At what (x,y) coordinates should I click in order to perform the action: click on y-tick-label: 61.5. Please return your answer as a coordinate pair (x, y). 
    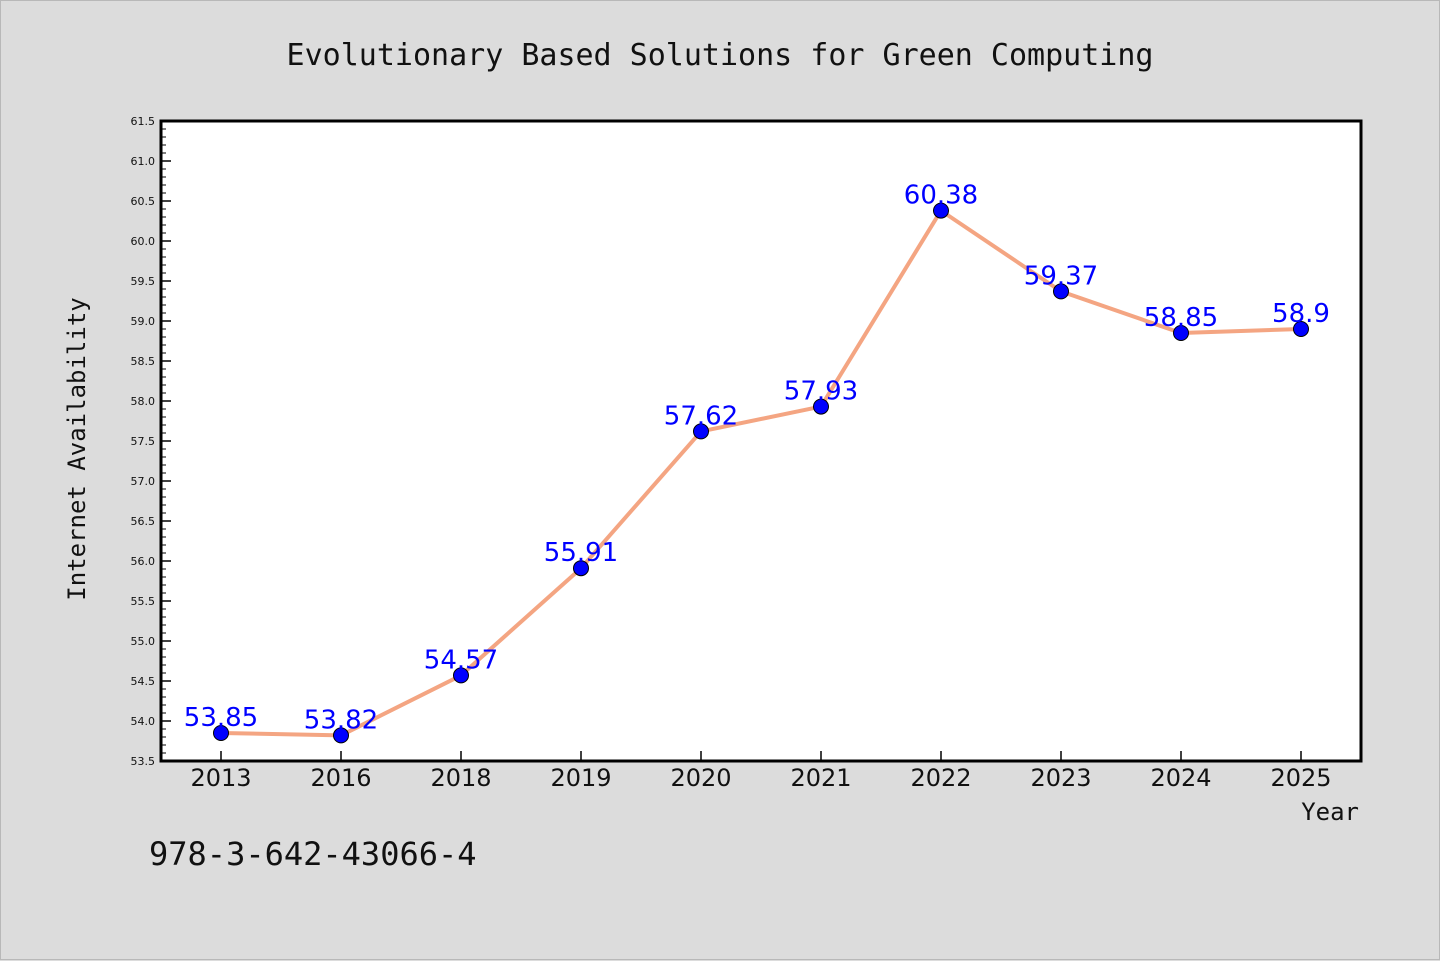
    Looking at the image, I should click on (143, 121).